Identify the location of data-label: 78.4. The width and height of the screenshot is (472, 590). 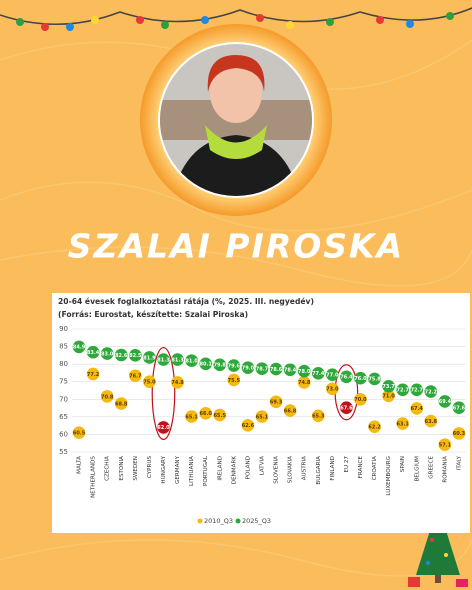
(290, 371).